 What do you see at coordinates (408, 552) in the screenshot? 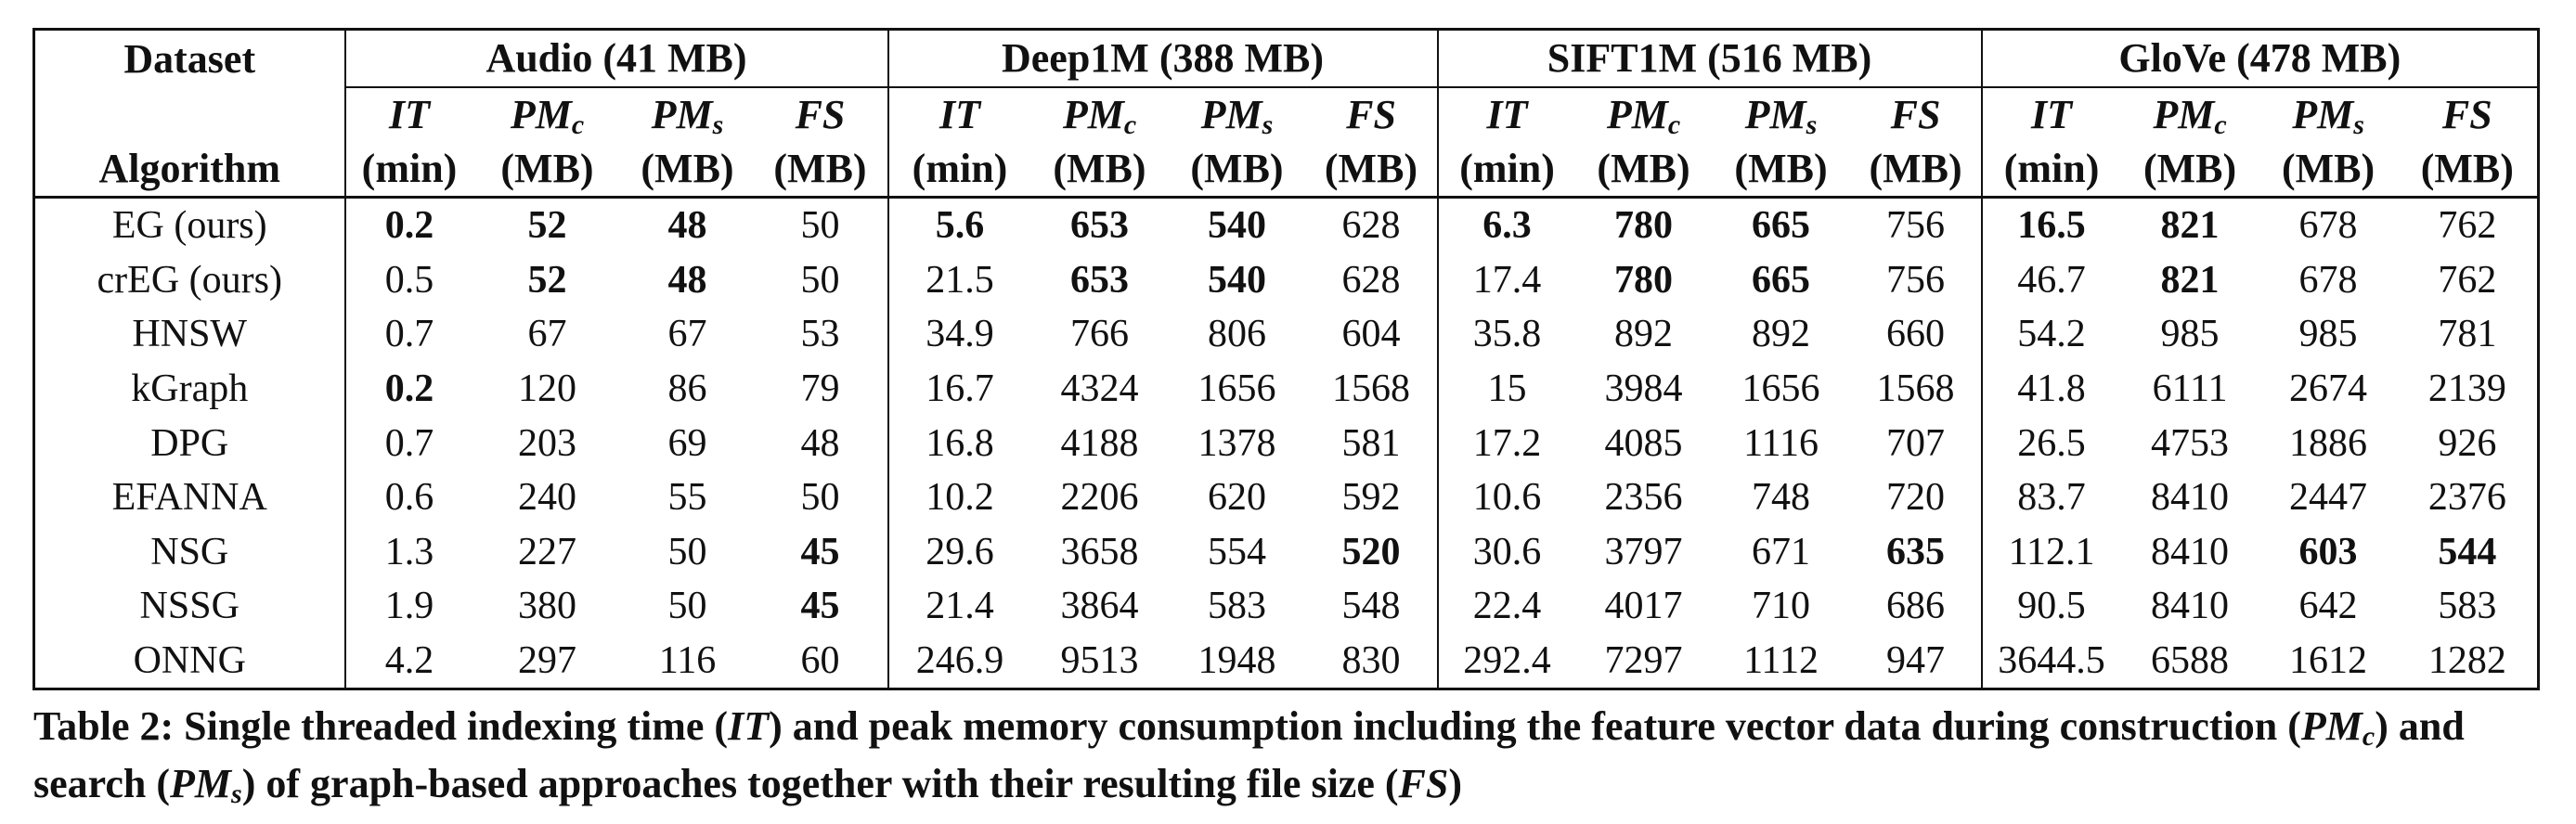
I see `table-cell: 1.3` at bounding box center [408, 552].